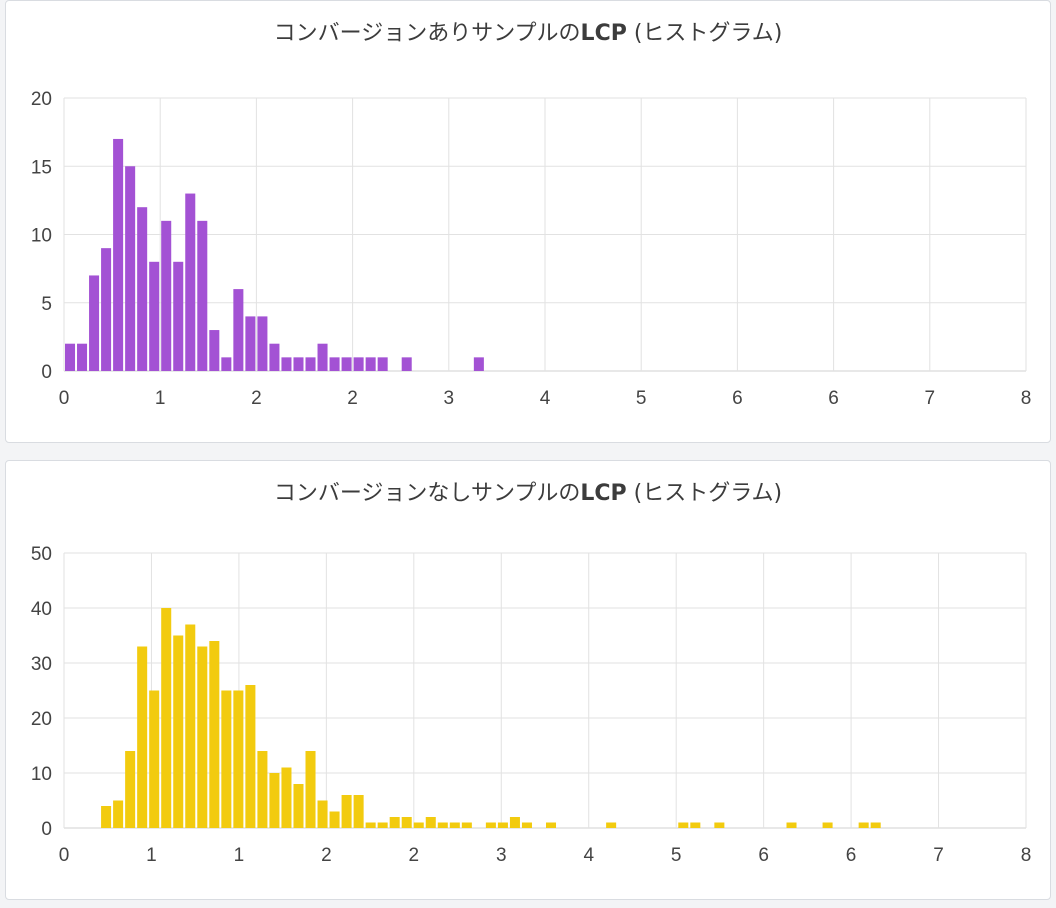  What do you see at coordinates (46, 304) in the screenshot?
I see `y-tick-label: 5` at bounding box center [46, 304].